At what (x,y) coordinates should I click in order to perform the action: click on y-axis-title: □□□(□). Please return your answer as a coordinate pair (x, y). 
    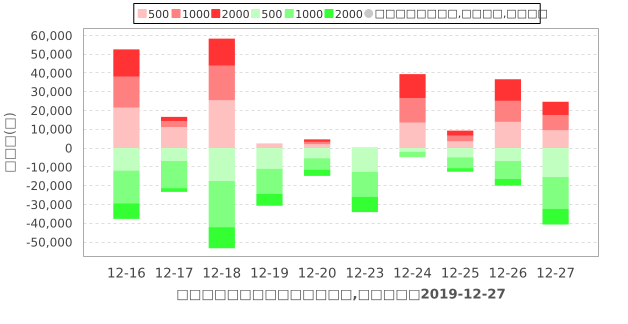
    Looking at the image, I should click on (10, 142).